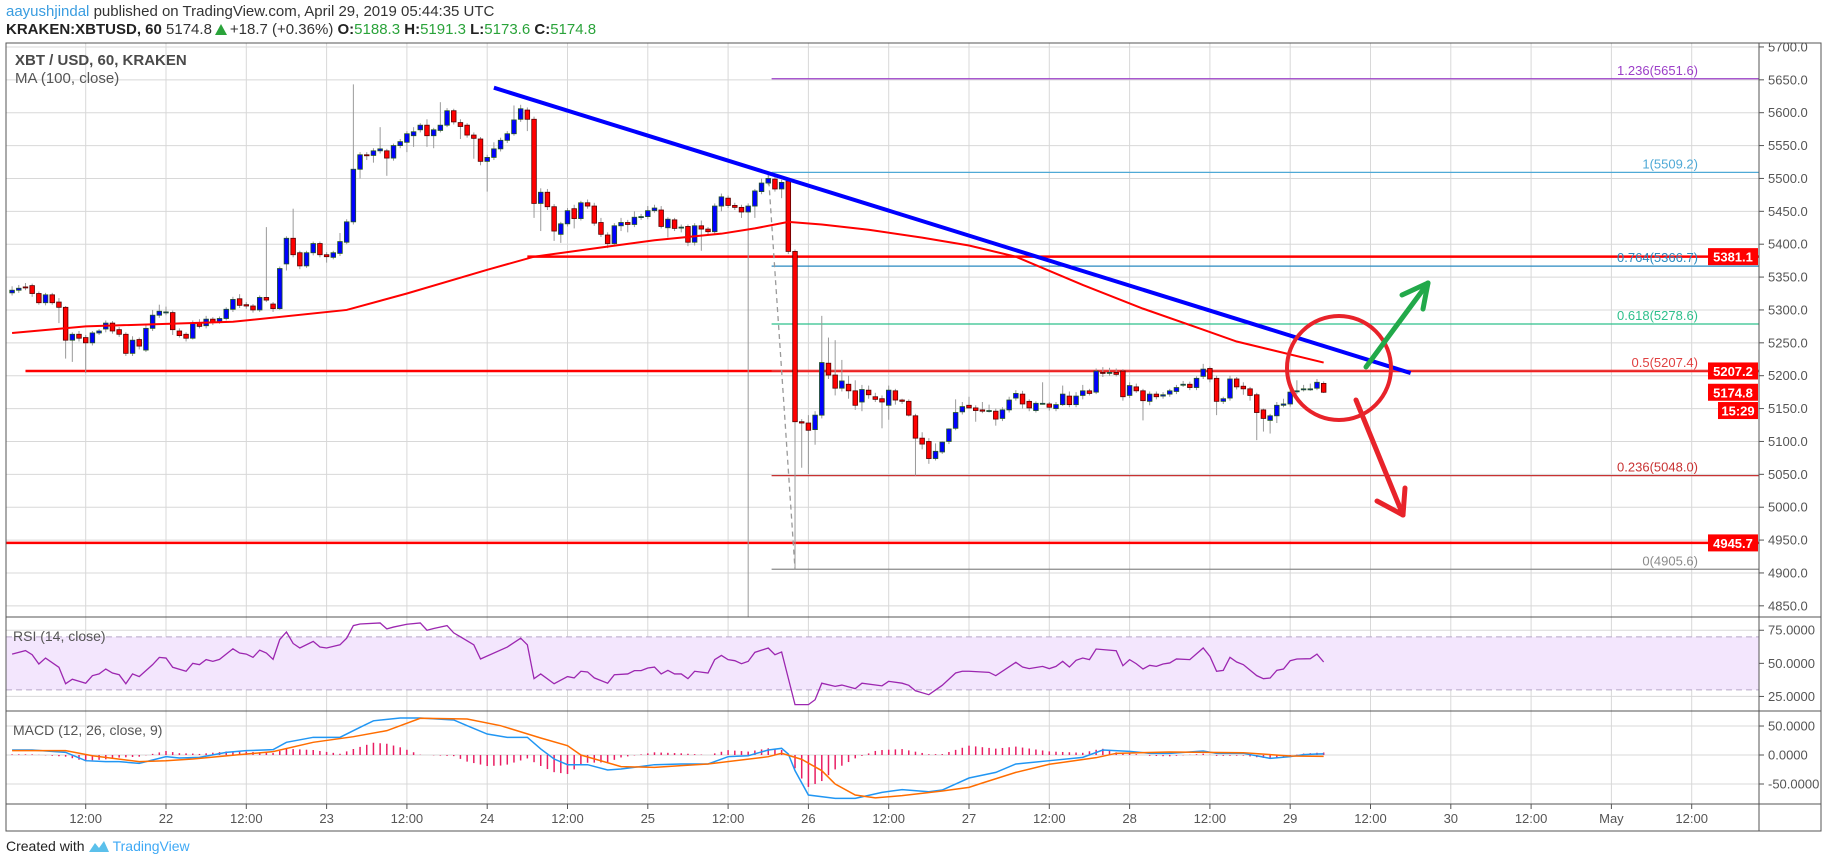  I want to click on macd-pane, so click(668, 758).